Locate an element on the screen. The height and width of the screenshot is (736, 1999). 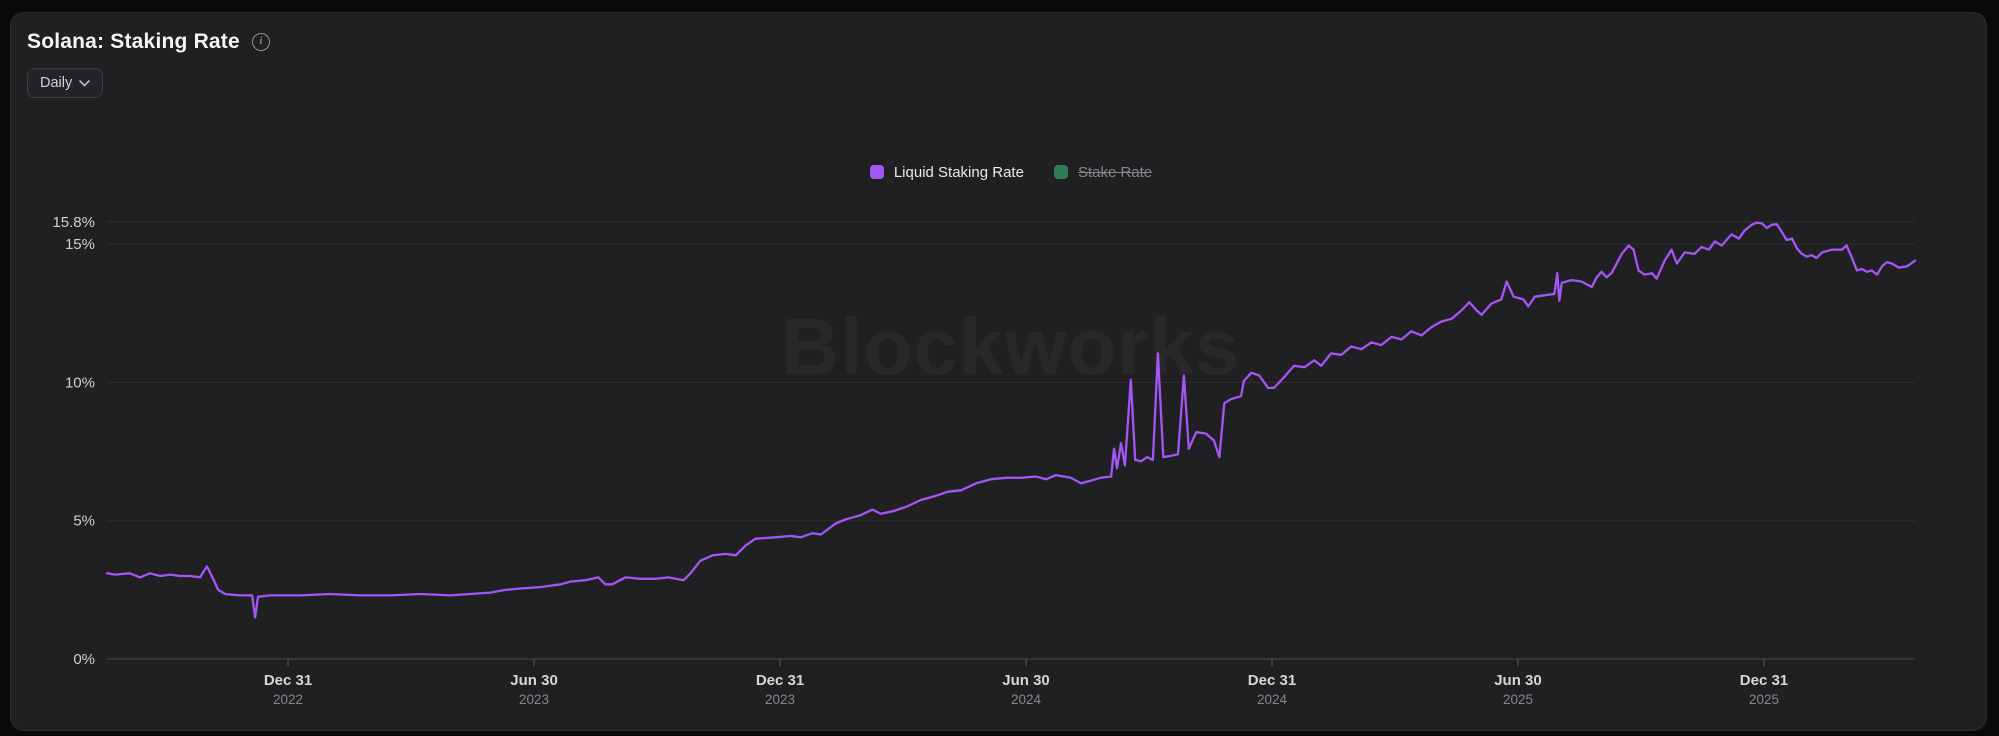
y-axis-label: 15% is located at coordinates (80, 244).